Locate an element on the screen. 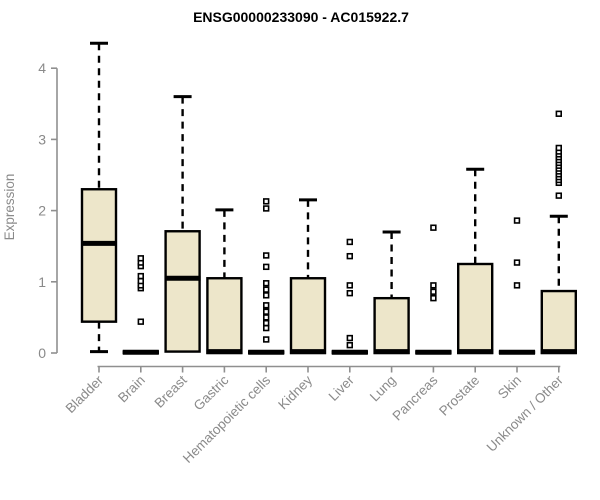 The width and height of the screenshot is (600, 500). box-group-lung is located at coordinates (391, 292).